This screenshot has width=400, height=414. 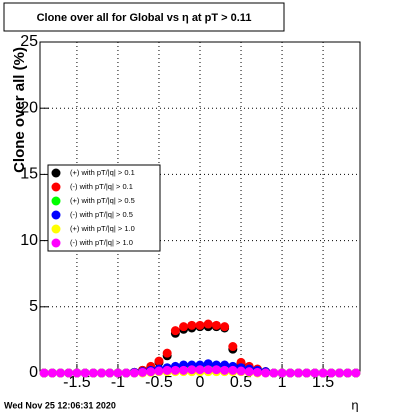 What do you see at coordinates (102, 228) in the screenshot?
I see `legend-label: (+) with pT/|q| > 1.0` at bounding box center [102, 228].